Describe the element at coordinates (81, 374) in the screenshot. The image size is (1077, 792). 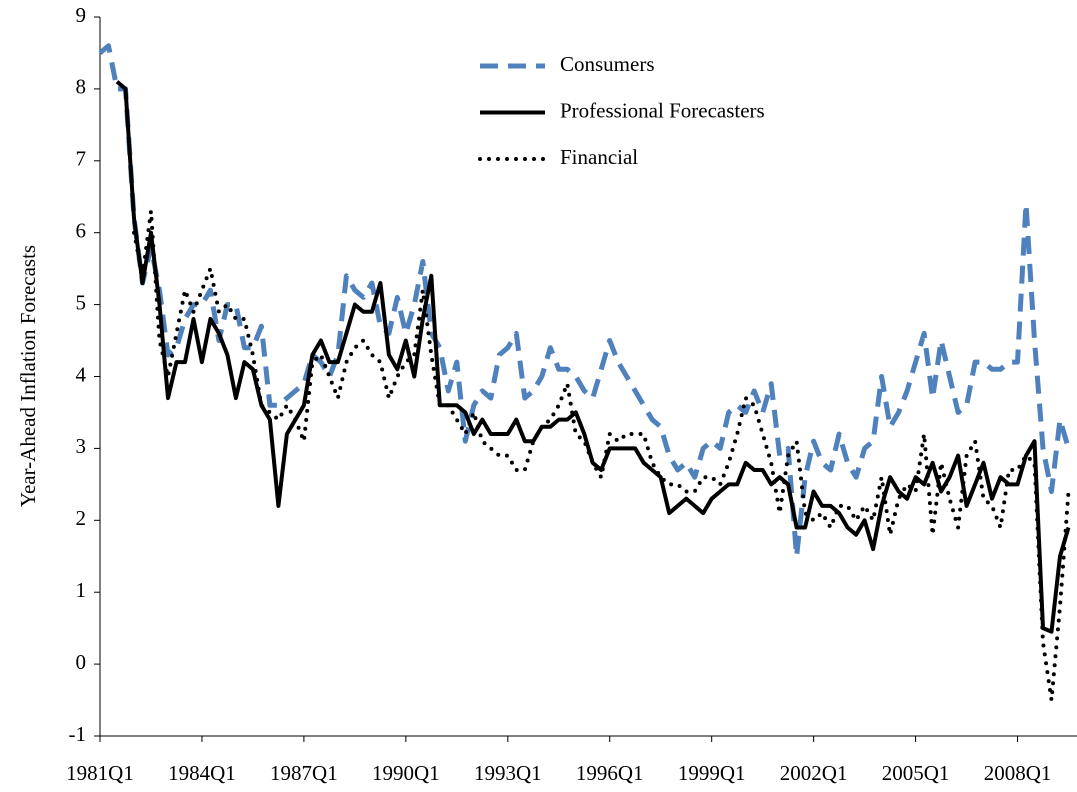
I see `y-tick-label: 4` at that location.